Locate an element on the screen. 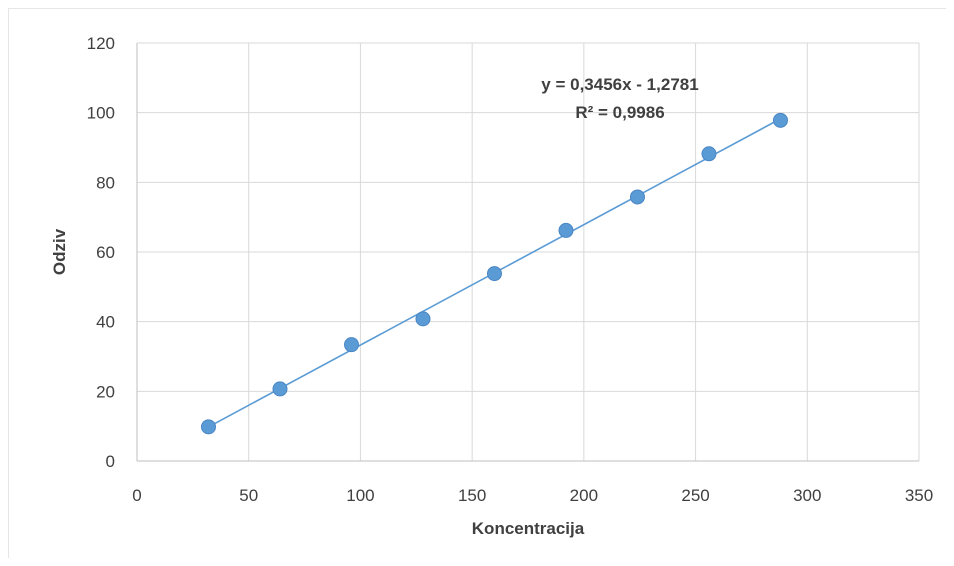 This screenshot has height=566, width=954. x-tick-label: 250 is located at coordinates (695, 495).